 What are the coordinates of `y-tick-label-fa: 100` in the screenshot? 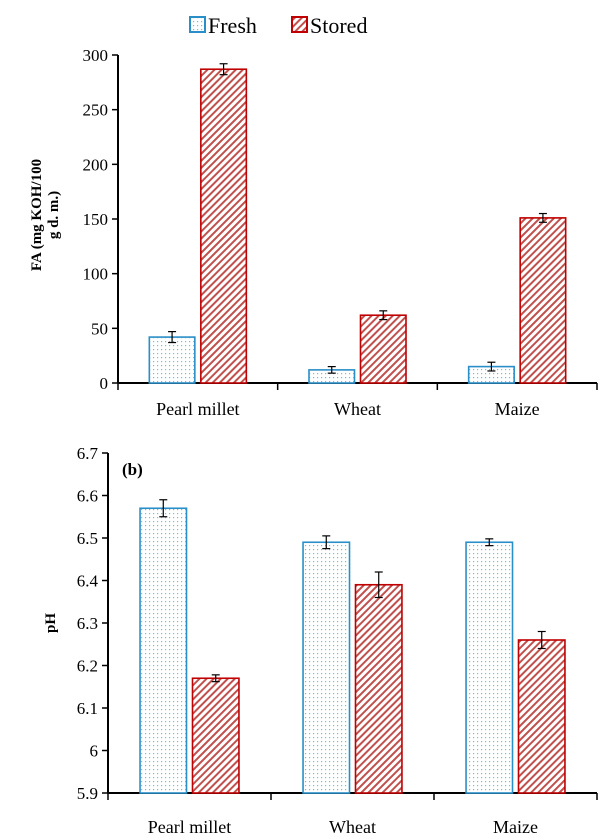 It's located at (96, 274).